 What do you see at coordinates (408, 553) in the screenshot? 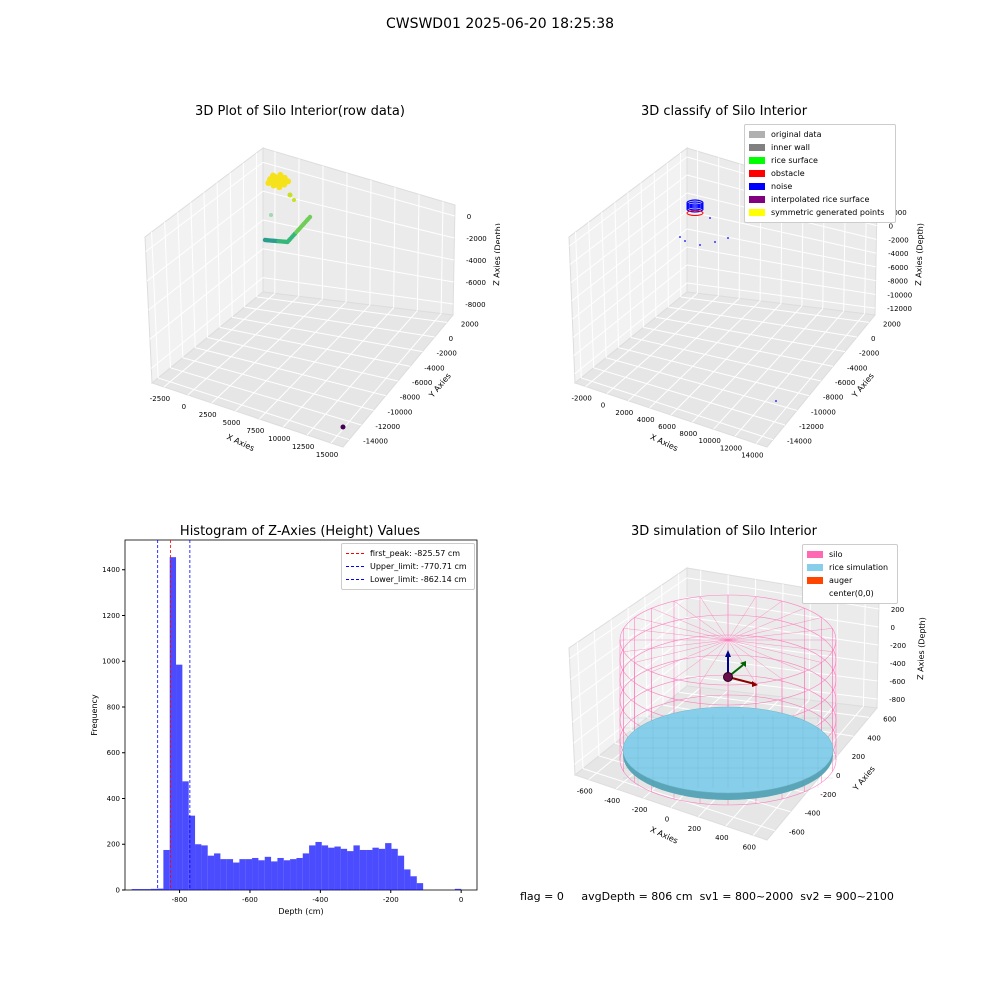
I see `legend-item: first_peak: -825.57 cm` at bounding box center [408, 553].